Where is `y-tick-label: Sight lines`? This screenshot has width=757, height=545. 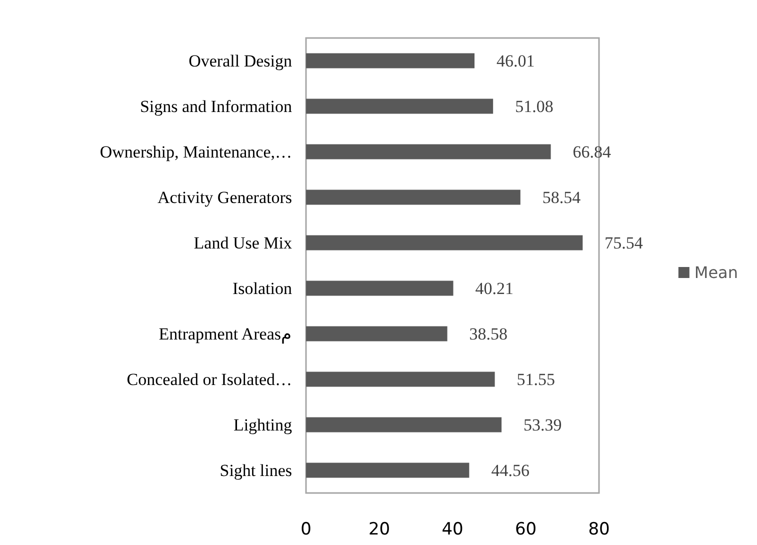
y-tick-label: Sight lines is located at coordinates (256, 470).